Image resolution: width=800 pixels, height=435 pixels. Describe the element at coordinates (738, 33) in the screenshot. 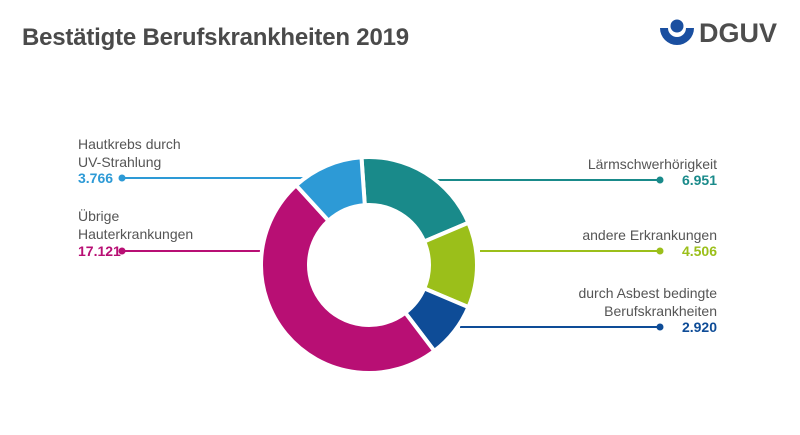

I see `logo-text: DGUV` at that location.